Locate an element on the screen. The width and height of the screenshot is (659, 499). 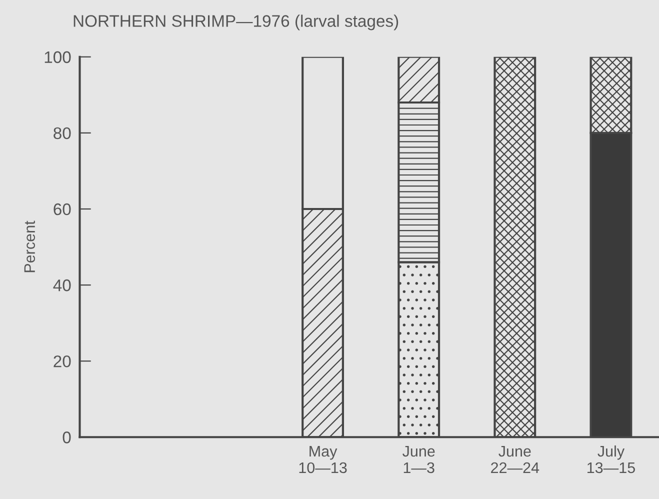
x-tick-label: June 1—3 is located at coordinates (418, 460).